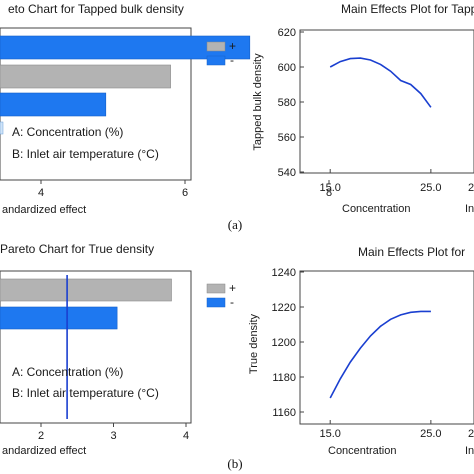  What do you see at coordinates (287, 138) in the screenshot?
I see `main-a-ytick-label: 560` at bounding box center [287, 138].